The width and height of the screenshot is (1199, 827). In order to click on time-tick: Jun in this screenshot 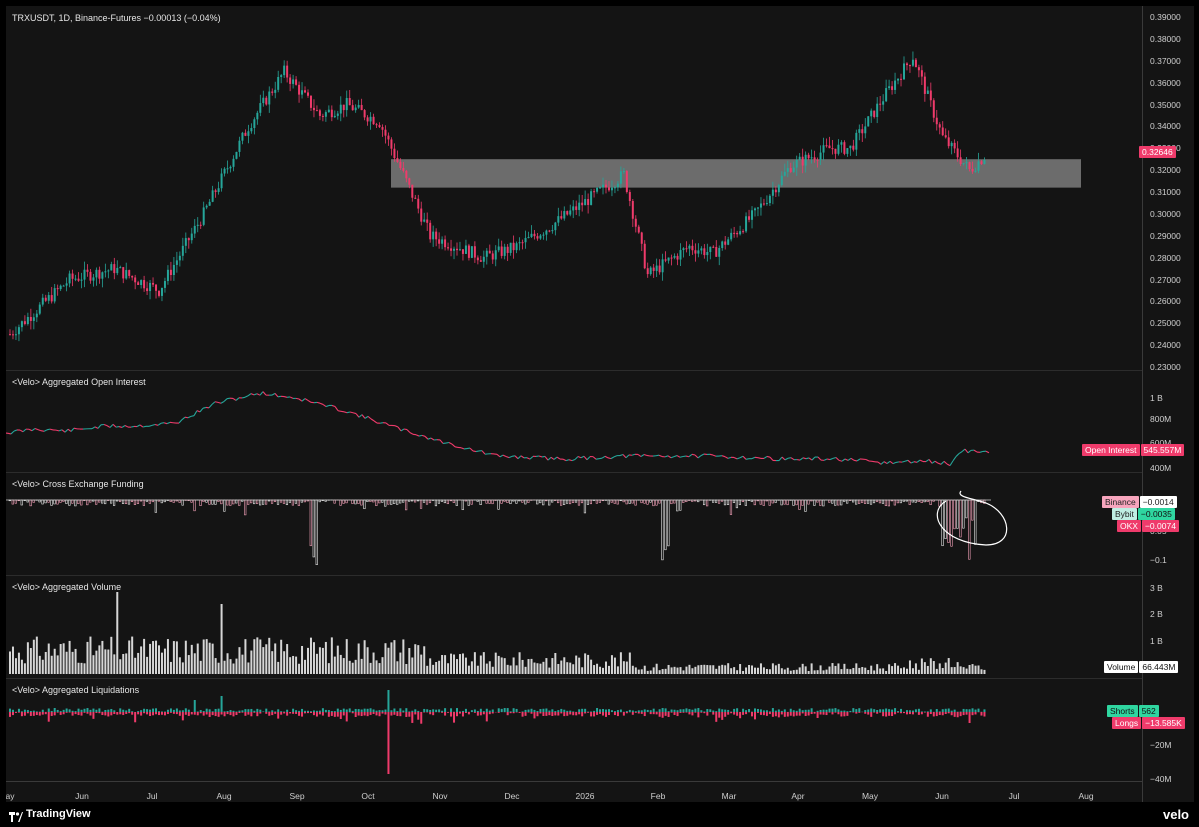, I will do `click(82, 796)`.